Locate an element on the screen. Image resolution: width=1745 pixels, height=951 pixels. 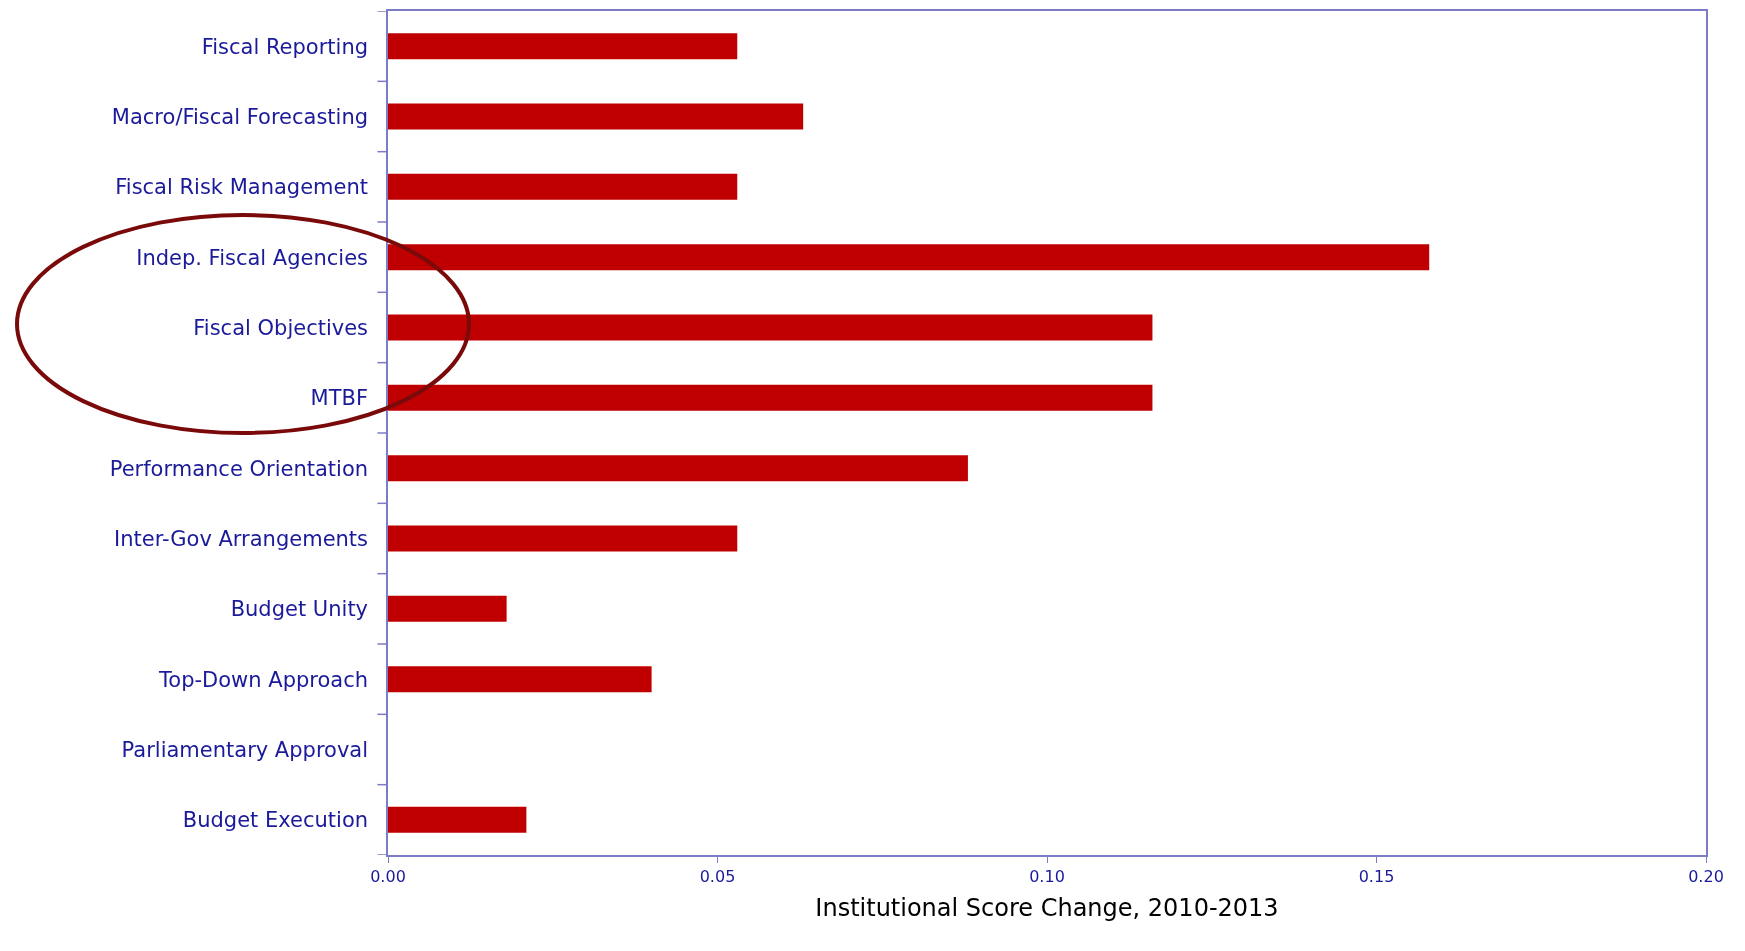
x-tick-label: 0.20 is located at coordinates (1706, 876).